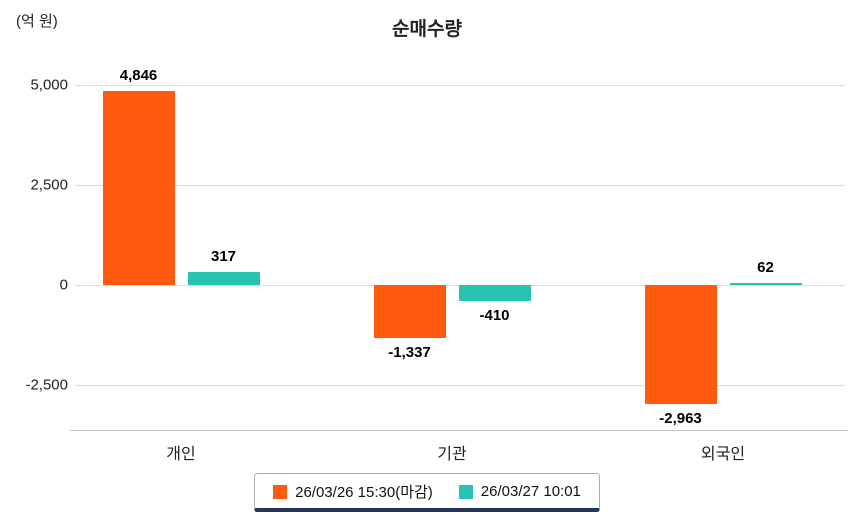 This screenshot has width=854, height=520. I want to click on x-axis-line, so click(459, 430).